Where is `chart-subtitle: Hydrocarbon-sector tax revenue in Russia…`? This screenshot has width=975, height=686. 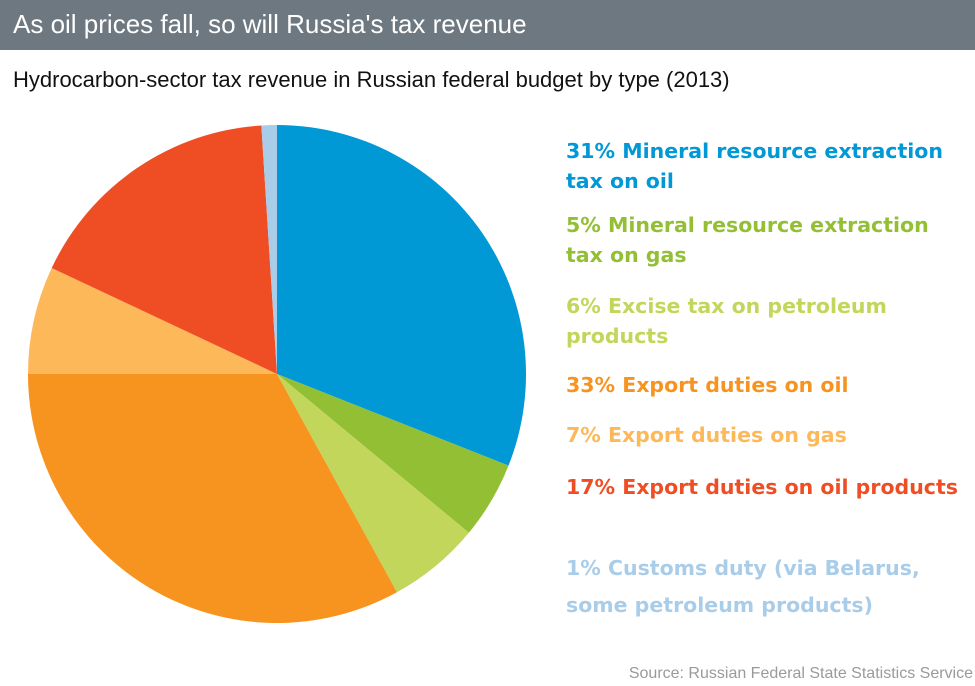 chart-subtitle: Hydrocarbon-sector tax revenue in Russia… is located at coordinates (371, 79).